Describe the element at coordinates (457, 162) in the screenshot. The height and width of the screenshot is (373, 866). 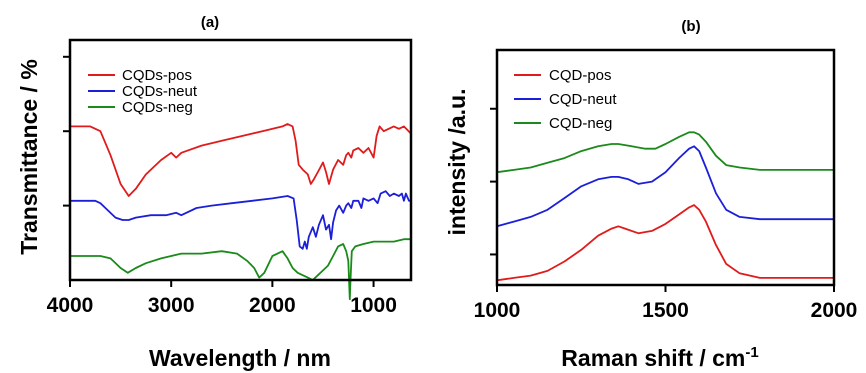
I see `chart-b-y-axis-title: intensity /a.u.` at that location.